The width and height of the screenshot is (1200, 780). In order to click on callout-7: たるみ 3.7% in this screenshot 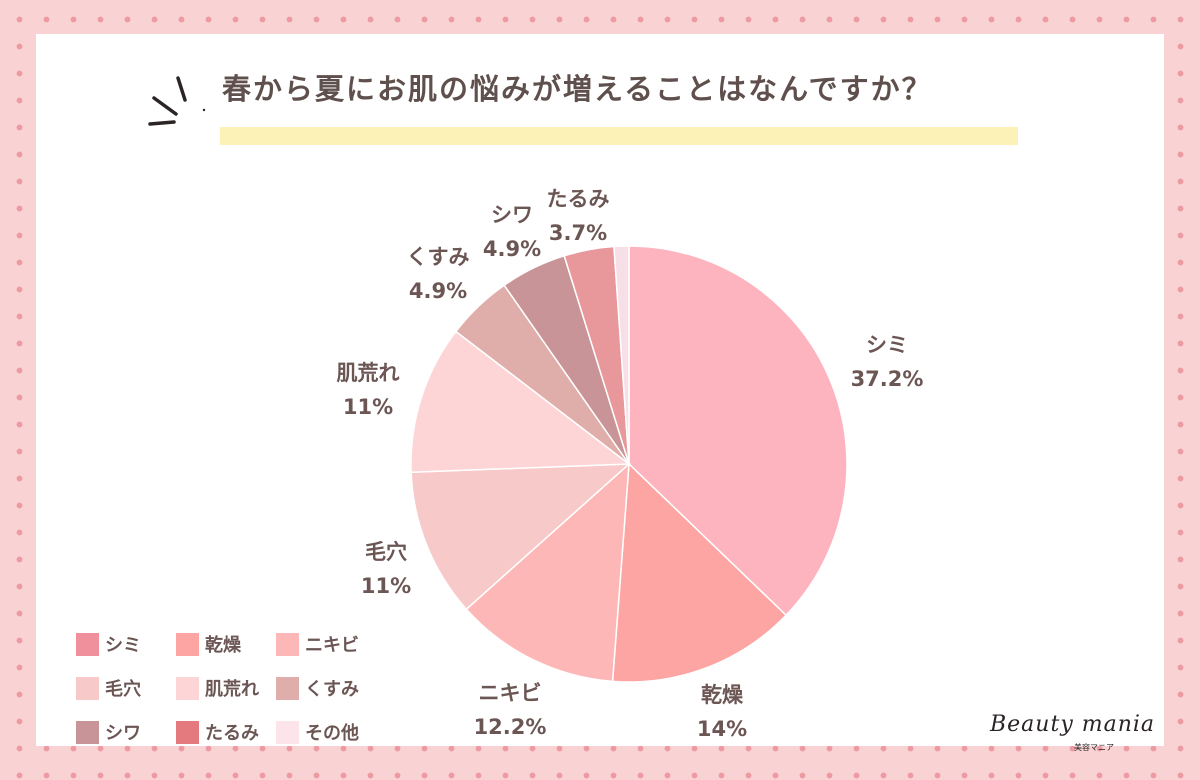, I will do `click(578, 216)`.